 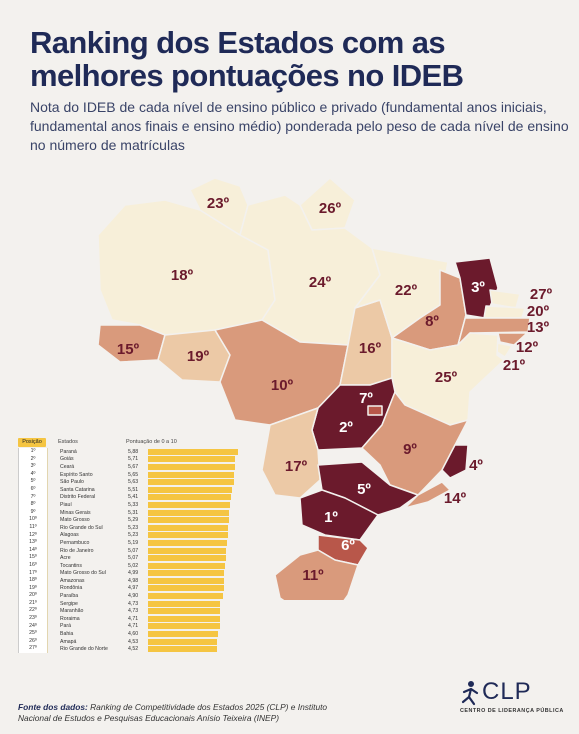 I want to click on row-state: Espírito Santo, so click(x=76, y=474).